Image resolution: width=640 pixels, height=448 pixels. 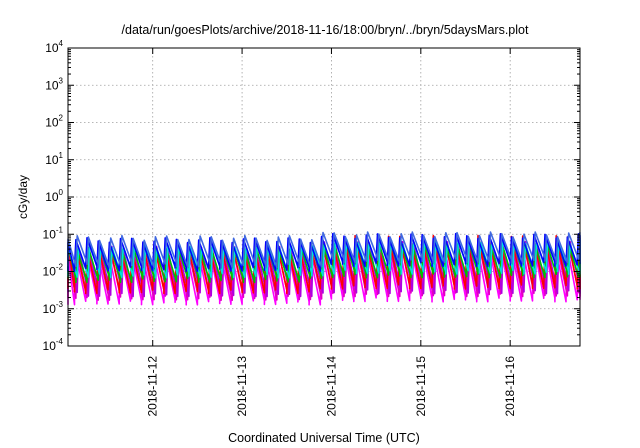 What do you see at coordinates (421, 386) in the screenshot?
I see `x-tick-label: 2018-11-15` at bounding box center [421, 386].